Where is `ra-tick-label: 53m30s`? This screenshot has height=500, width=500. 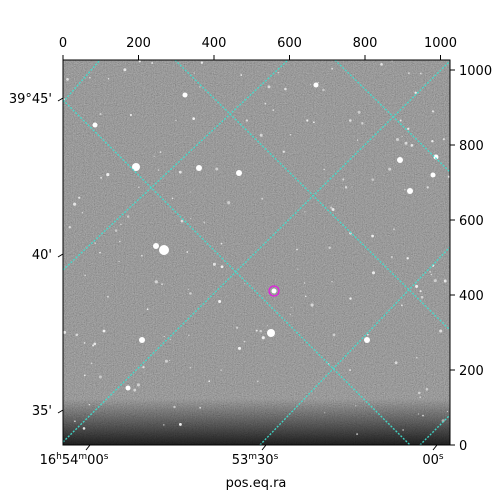
ra-tick-label: 53m30s is located at coordinates (255, 460).